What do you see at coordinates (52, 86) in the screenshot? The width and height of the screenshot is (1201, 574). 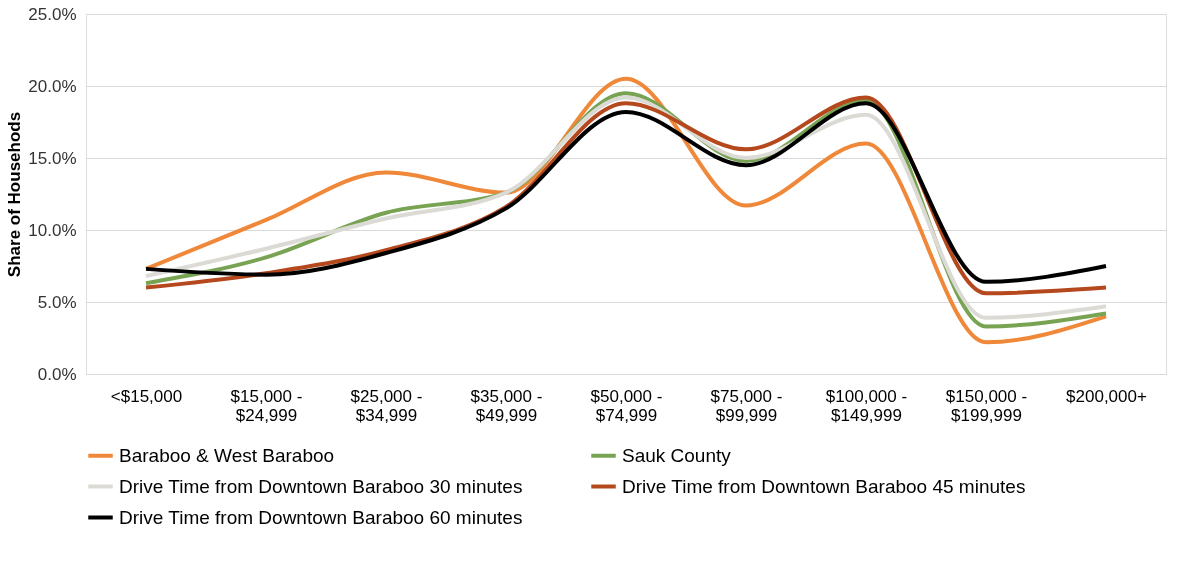 I see `y-tick-label: 20.0%` at bounding box center [52, 86].